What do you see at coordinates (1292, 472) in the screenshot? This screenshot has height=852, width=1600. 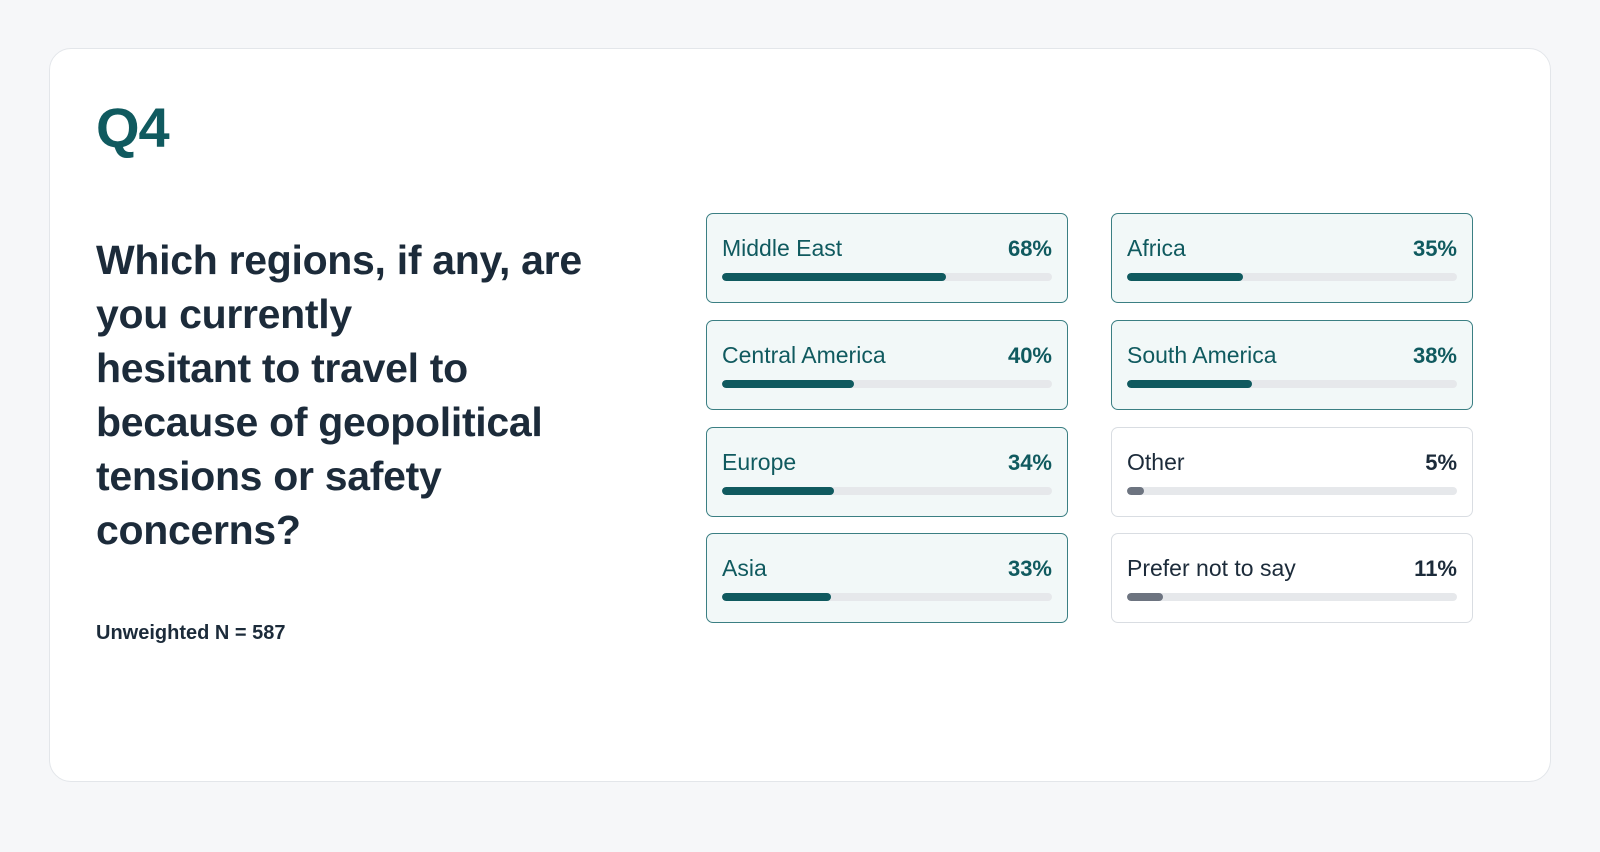 I see `option-tile: Other 5%` at bounding box center [1292, 472].